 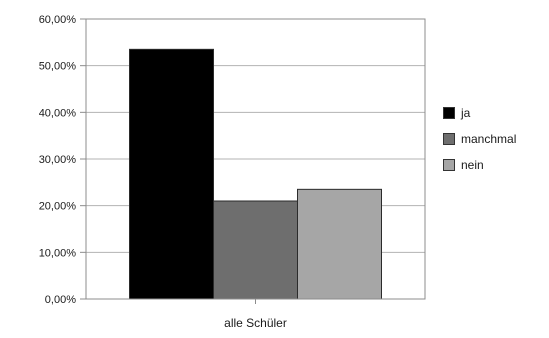 What do you see at coordinates (339, 244) in the screenshot?
I see `bar-nein` at bounding box center [339, 244].